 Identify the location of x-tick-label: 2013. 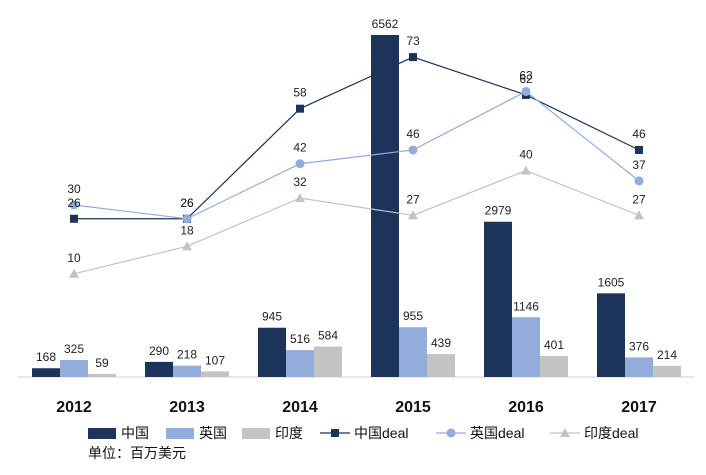
(187, 407).